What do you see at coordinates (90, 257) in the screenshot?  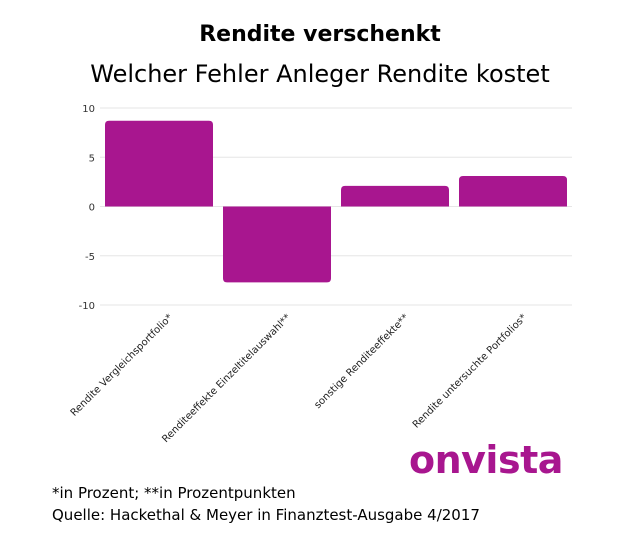 I see `y-tick-label: -5` at bounding box center [90, 257].